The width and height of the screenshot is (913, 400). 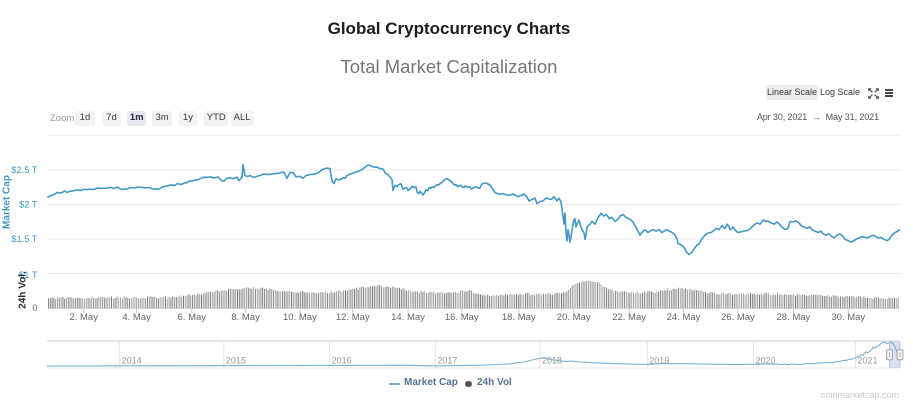 What do you see at coordinates (34, 308) in the screenshot?
I see `svg-text: 0` at bounding box center [34, 308].